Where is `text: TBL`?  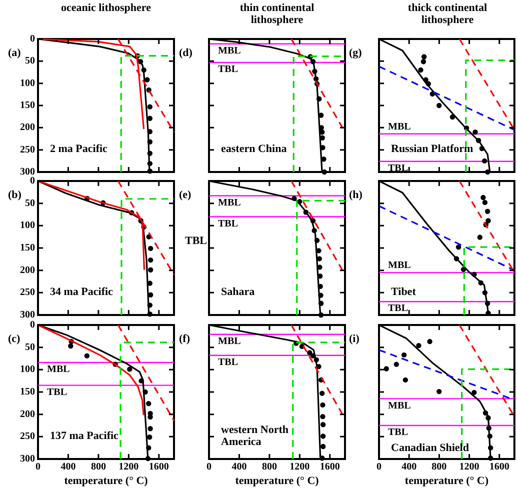 text: TBL is located at coordinates (196, 241).